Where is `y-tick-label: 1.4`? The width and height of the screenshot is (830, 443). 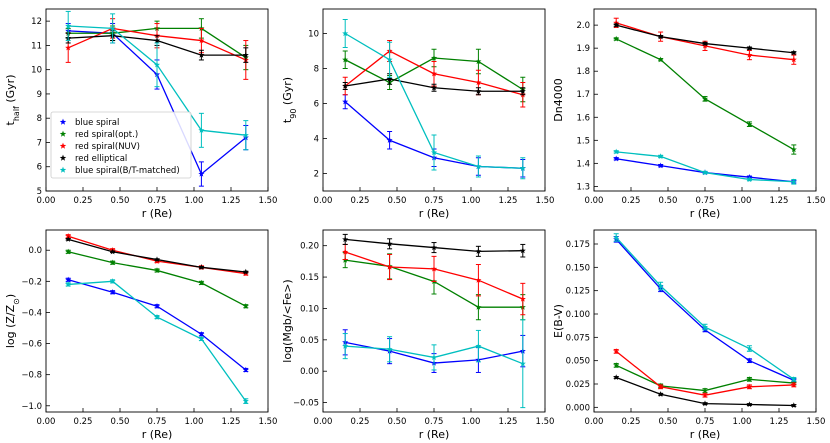
y-tick-label: 1.4 is located at coordinates (583, 164).